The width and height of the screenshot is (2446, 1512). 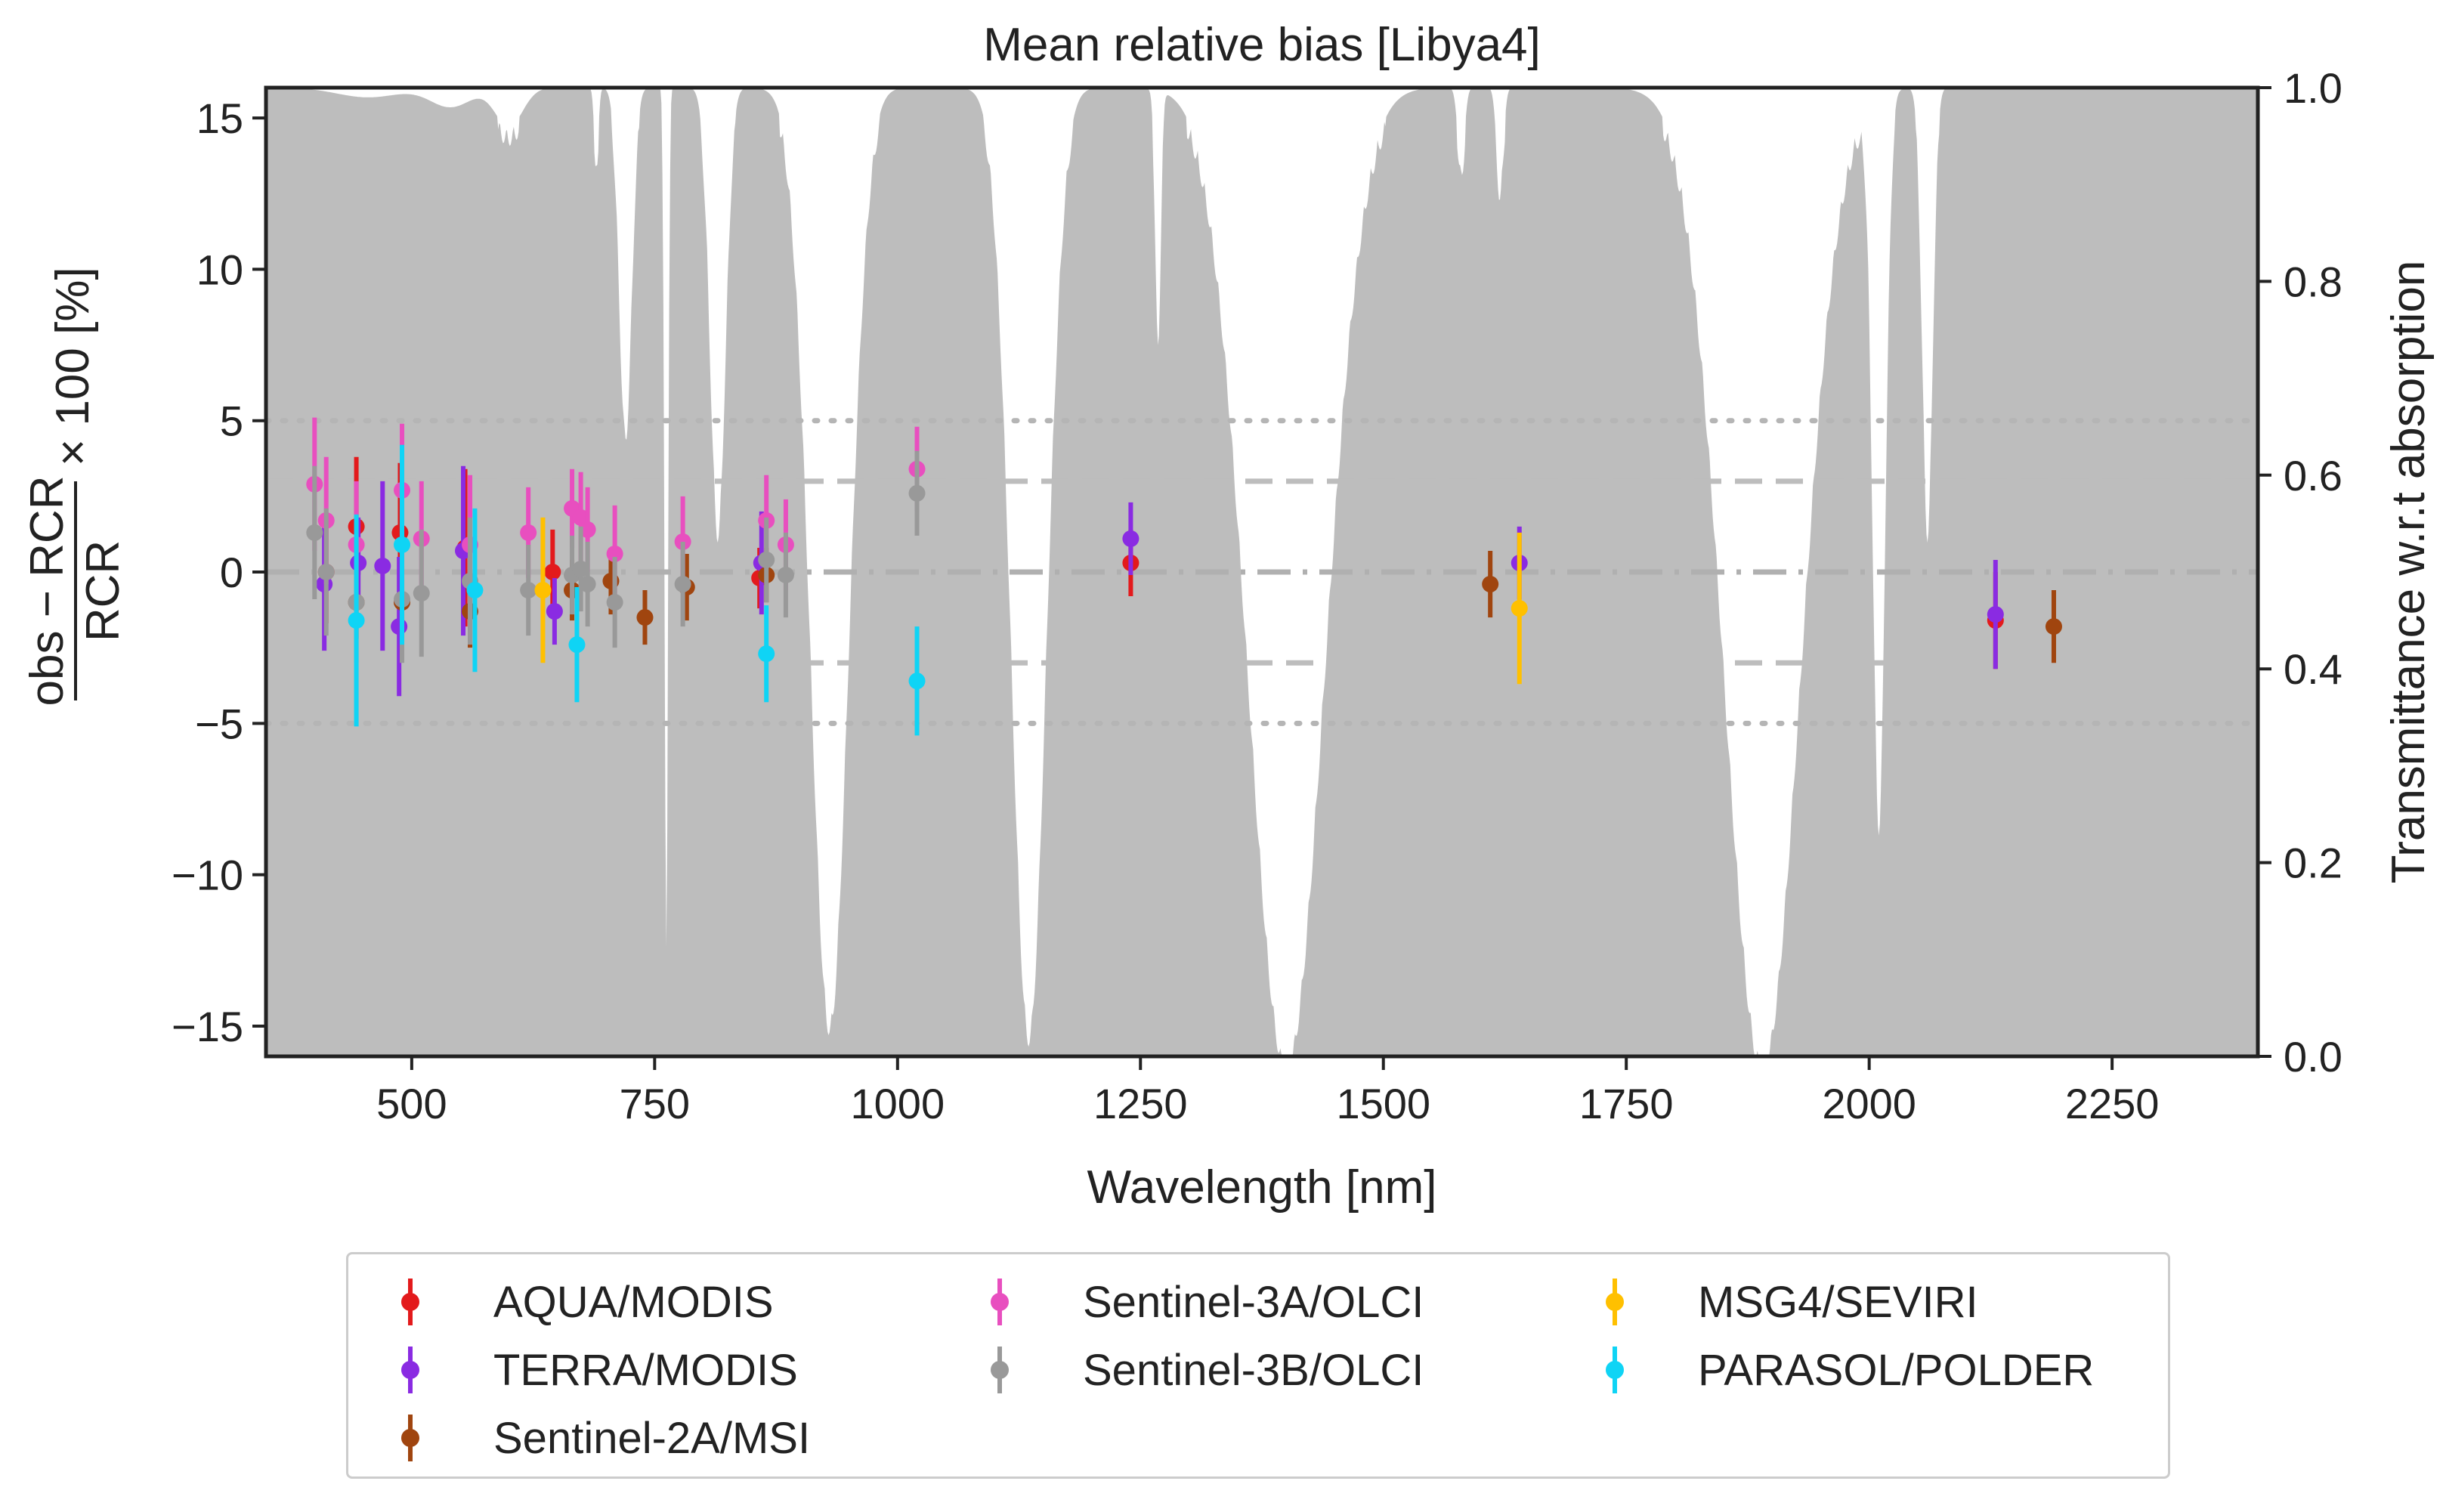 What do you see at coordinates (1896, 1370) in the screenshot?
I see `legend-label: PARASOL/POLDER` at bounding box center [1896, 1370].